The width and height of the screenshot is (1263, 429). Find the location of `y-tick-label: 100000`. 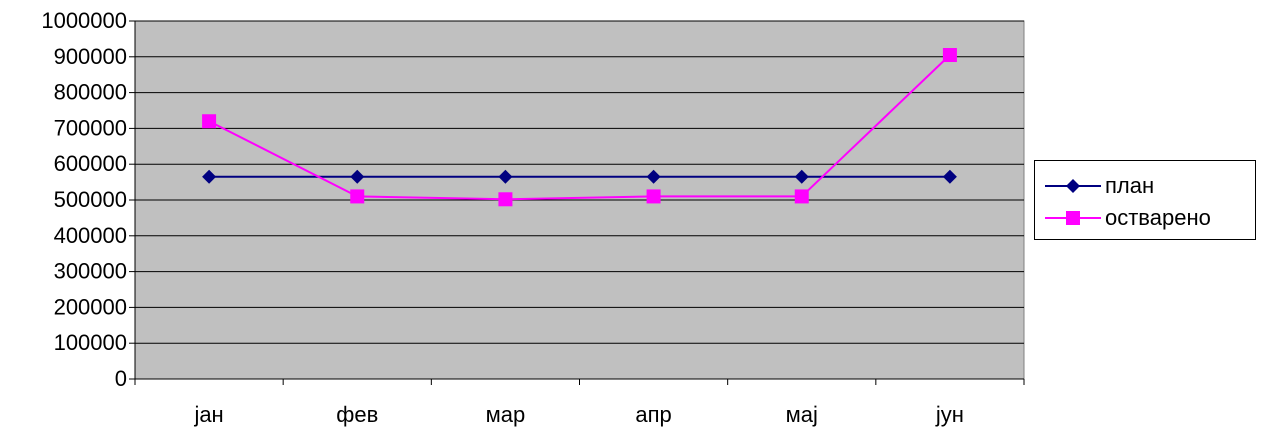

y-tick-label: 100000 is located at coordinates (90, 342).